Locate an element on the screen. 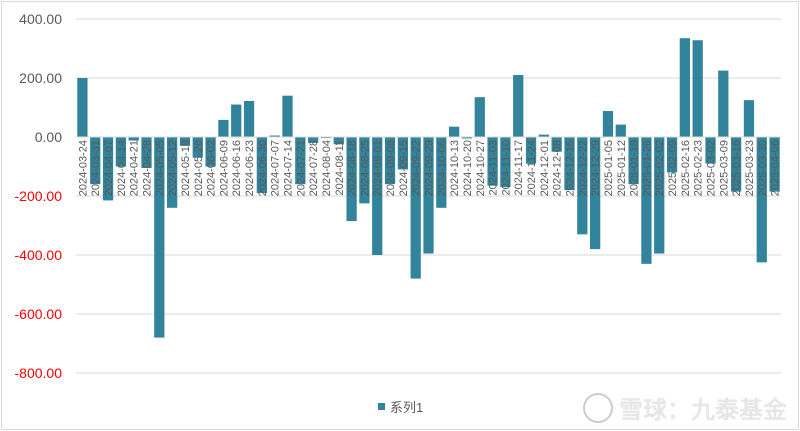 This screenshot has width=800, height=431. y-tick-label: 0.00 is located at coordinates (48, 137).